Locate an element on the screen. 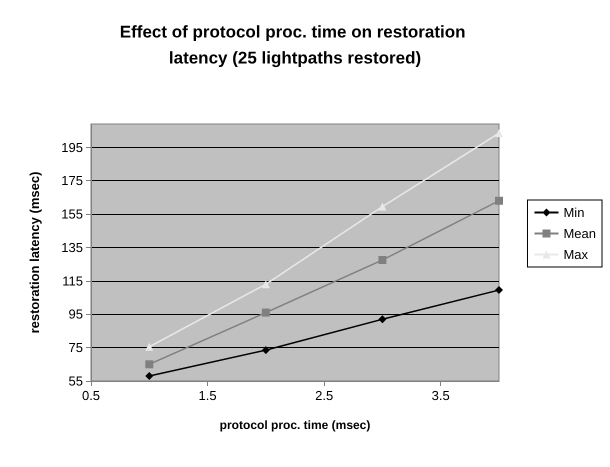 Image resolution: width=610 pixels, height=467 pixels. y-tick-label: 75 is located at coordinates (75, 348).